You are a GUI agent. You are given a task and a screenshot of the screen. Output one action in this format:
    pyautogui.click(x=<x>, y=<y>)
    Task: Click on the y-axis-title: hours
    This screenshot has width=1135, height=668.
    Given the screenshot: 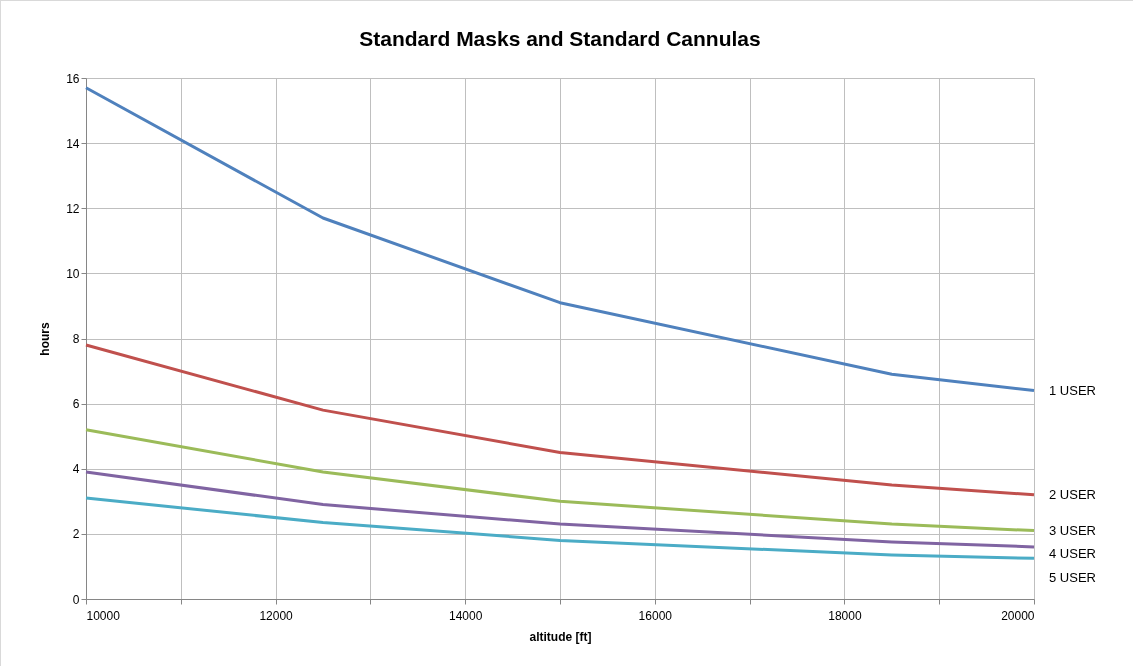 What is the action you would take?
    pyautogui.click(x=45, y=339)
    